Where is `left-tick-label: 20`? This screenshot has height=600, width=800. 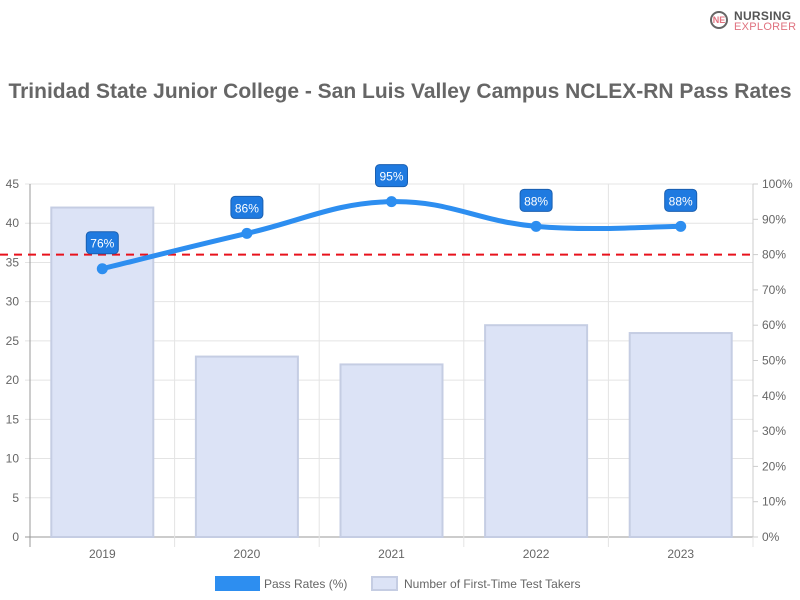 left-tick-label: 20 is located at coordinates (13, 380).